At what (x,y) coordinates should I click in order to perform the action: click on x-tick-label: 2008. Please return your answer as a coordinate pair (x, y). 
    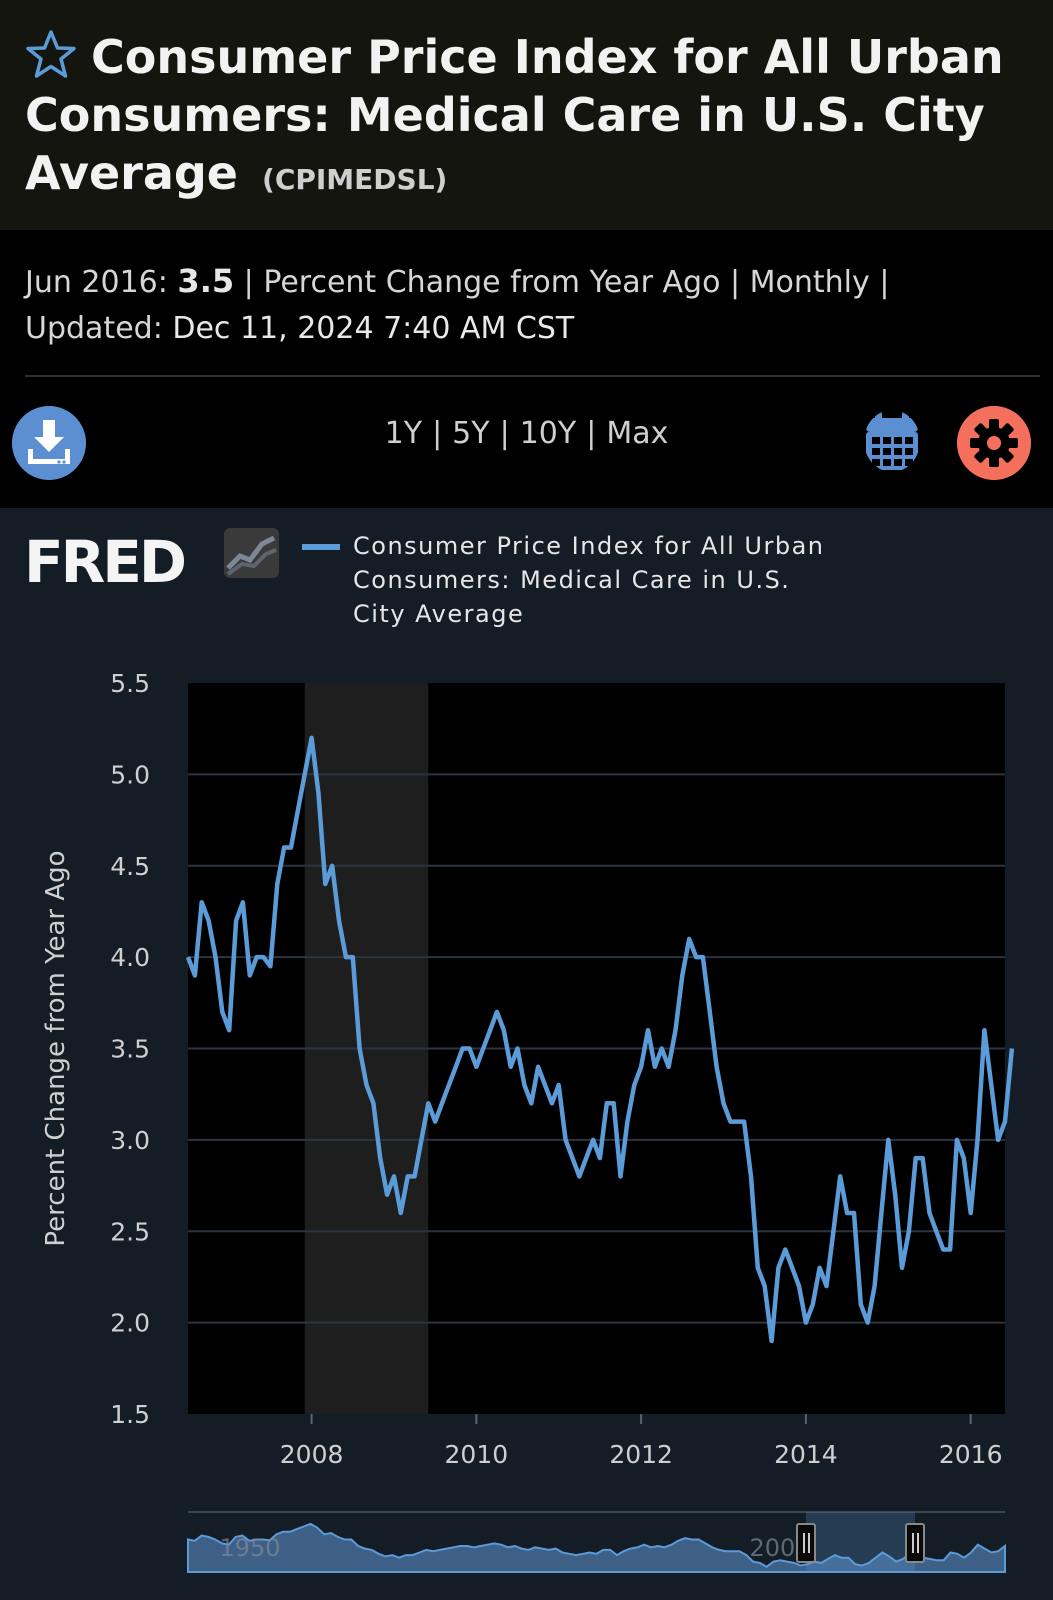
    Looking at the image, I should click on (312, 1454).